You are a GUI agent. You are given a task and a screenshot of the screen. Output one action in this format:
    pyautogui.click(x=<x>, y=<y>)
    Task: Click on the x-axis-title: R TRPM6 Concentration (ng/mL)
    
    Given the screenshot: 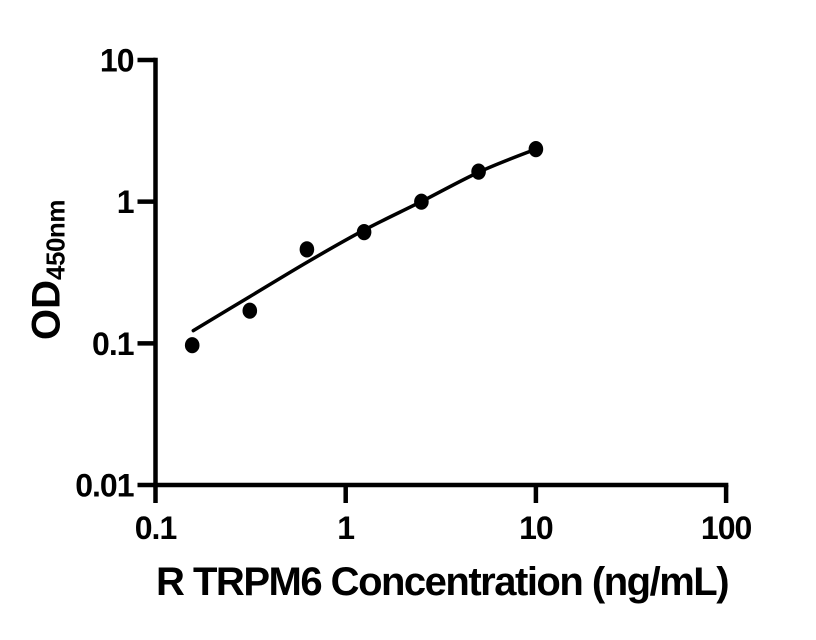 What is the action you would take?
    pyautogui.click(x=443, y=582)
    